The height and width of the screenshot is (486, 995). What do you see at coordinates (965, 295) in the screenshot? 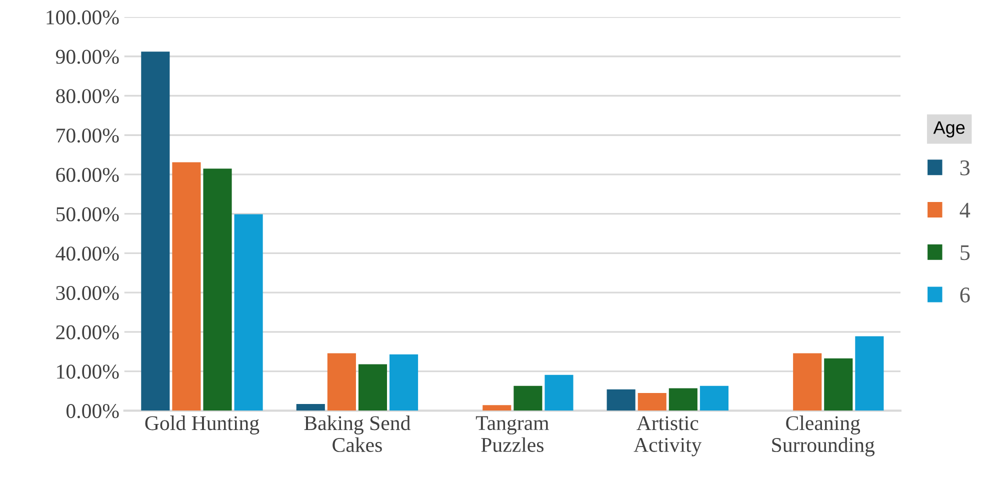
I see `legend-label: 6` at bounding box center [965, 295].